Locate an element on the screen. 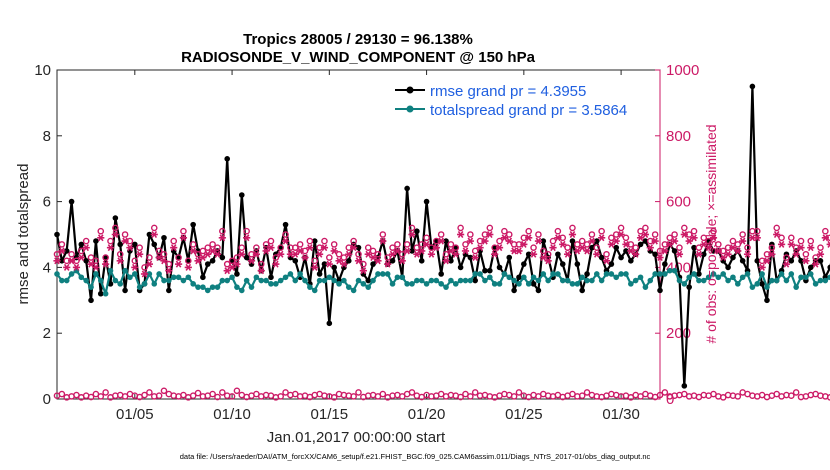  legend-spread-marker is located at coordinates (410, 109).